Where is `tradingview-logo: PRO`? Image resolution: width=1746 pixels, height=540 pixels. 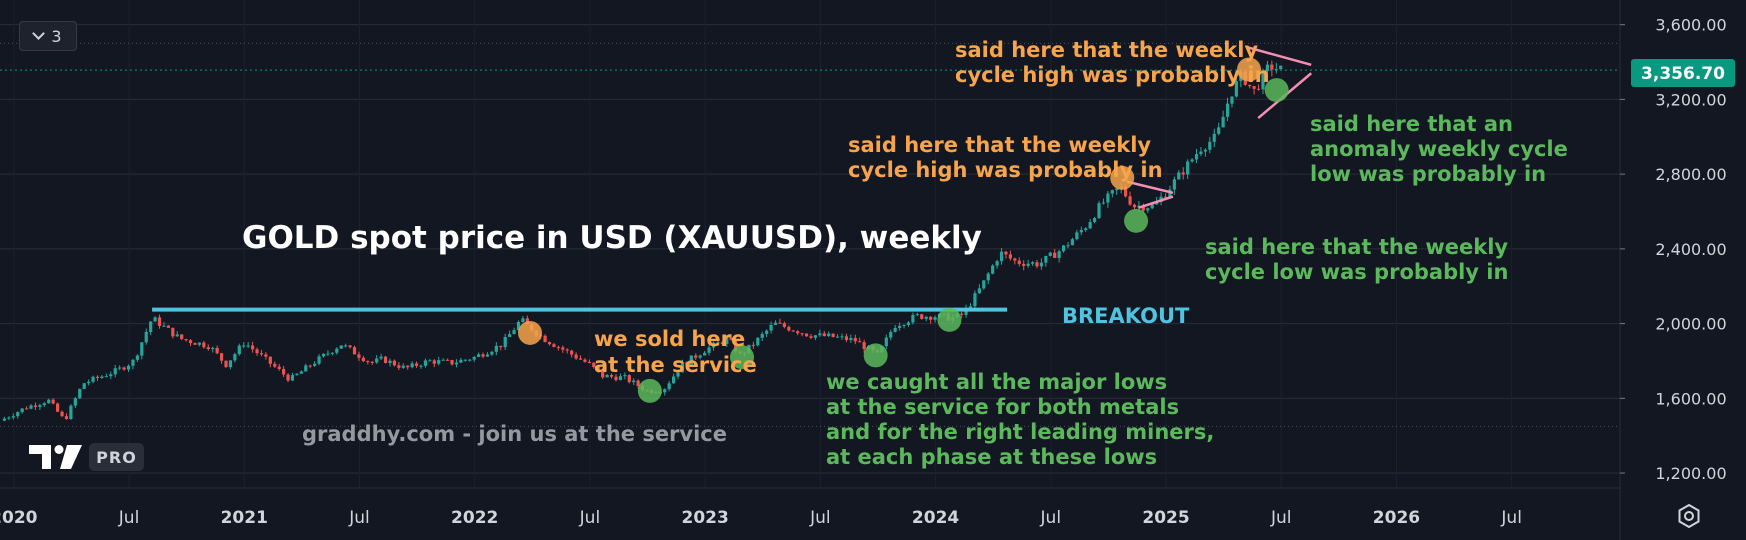 tradingview-logo: PRO is located at coordinates (88, 457).